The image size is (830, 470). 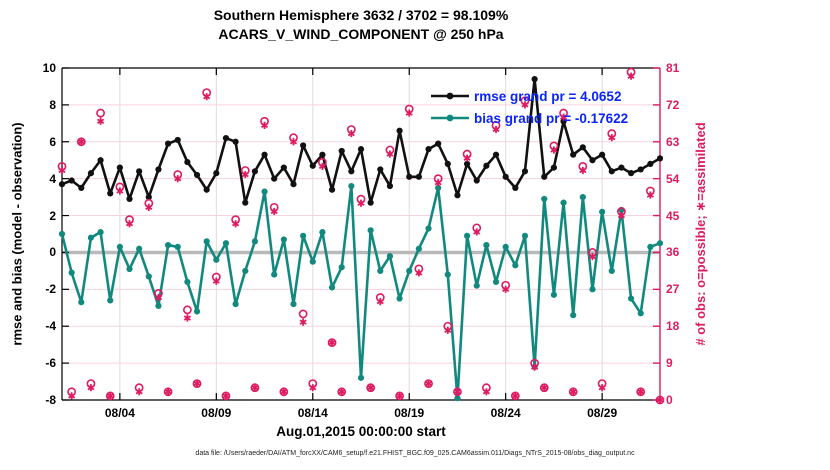 What do you see at coordinates (52, 104) in the screenshot?
I see `tick-label: 8` at bounding box center [52, 104].